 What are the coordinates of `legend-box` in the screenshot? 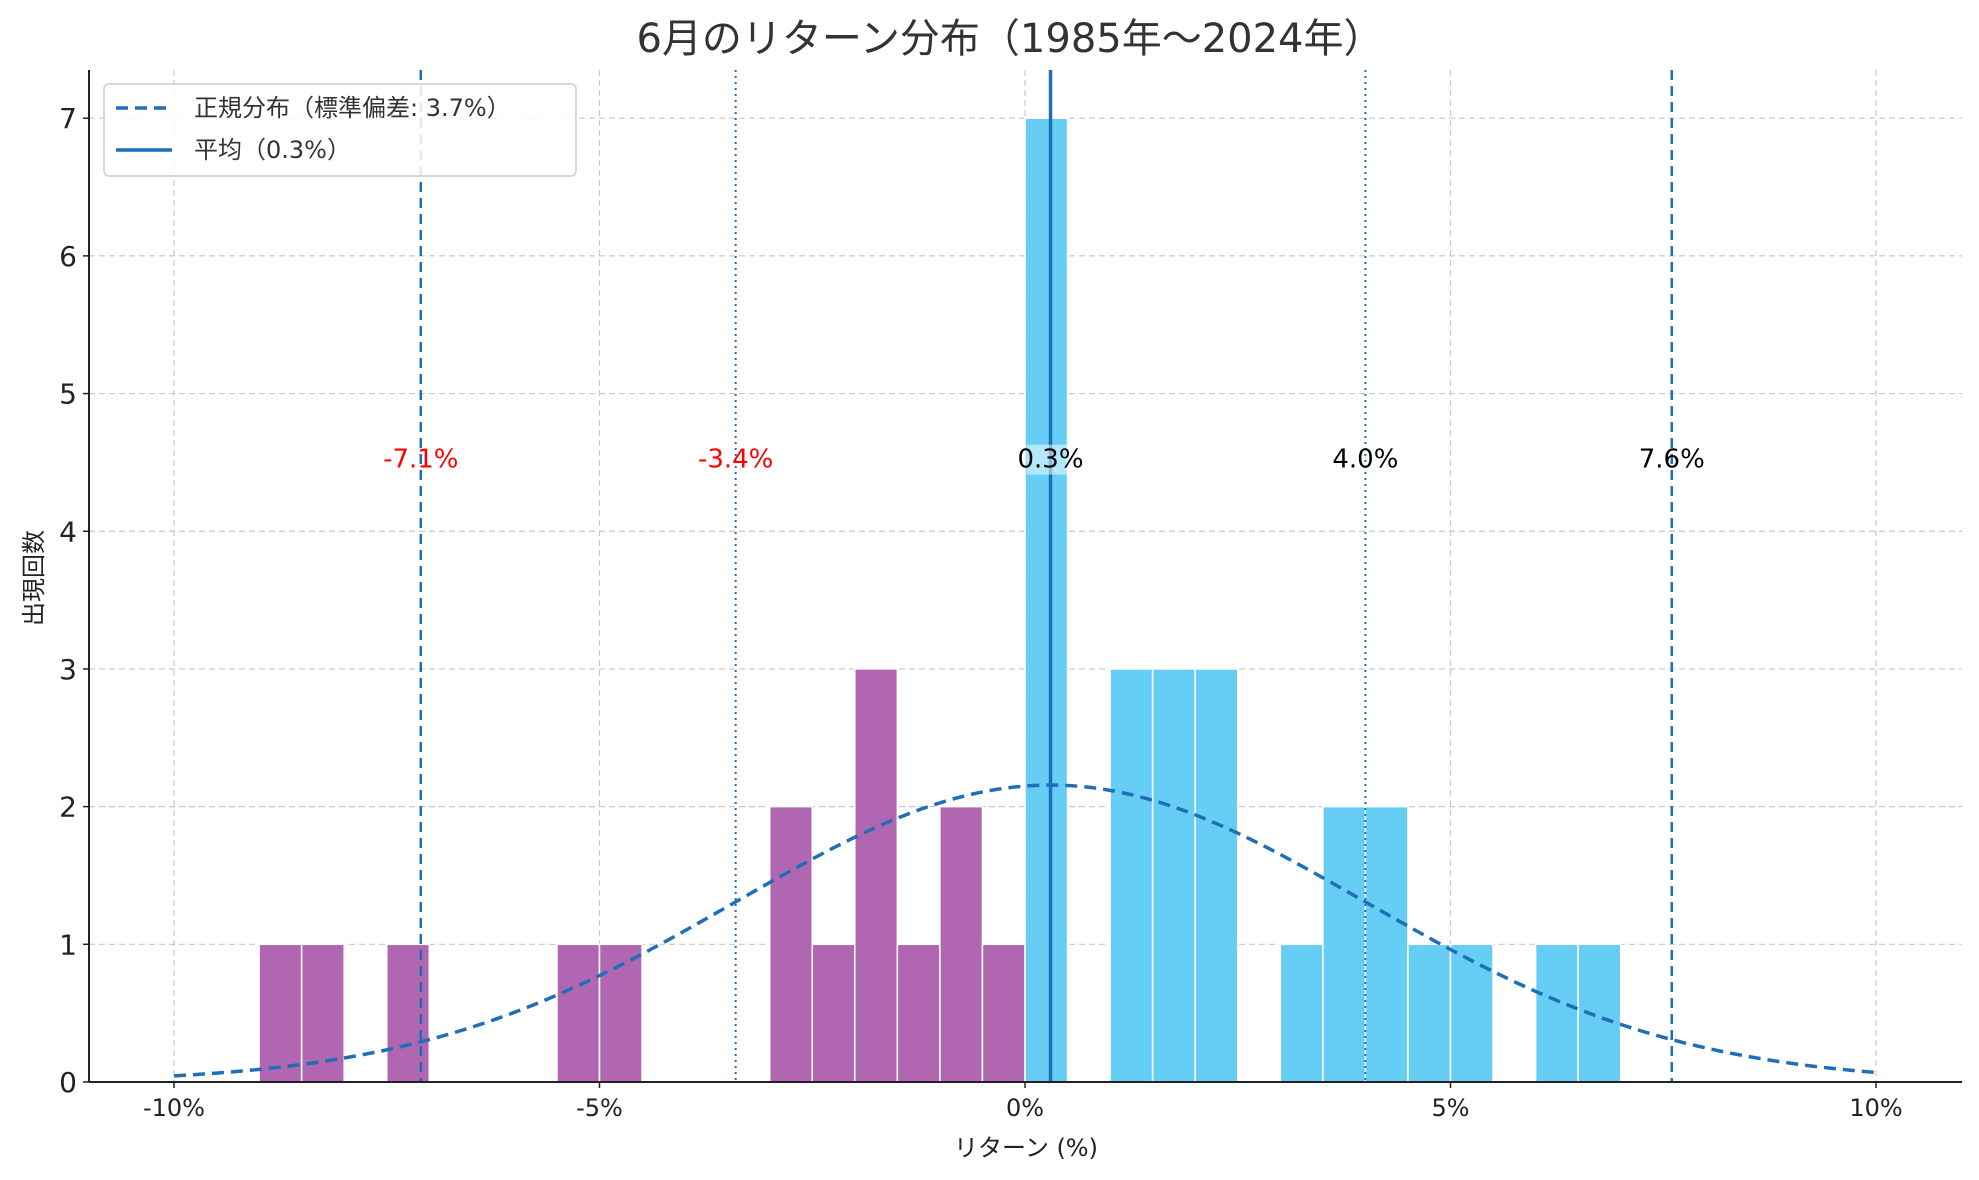 It's located at (340, 130).